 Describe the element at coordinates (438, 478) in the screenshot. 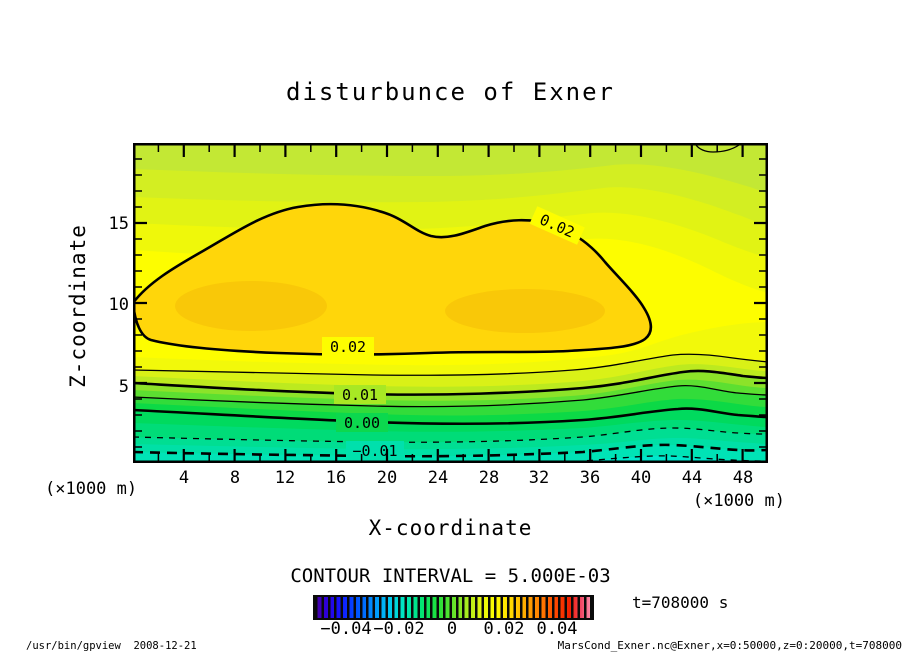

I see `x-tick-label: 24` at that location.